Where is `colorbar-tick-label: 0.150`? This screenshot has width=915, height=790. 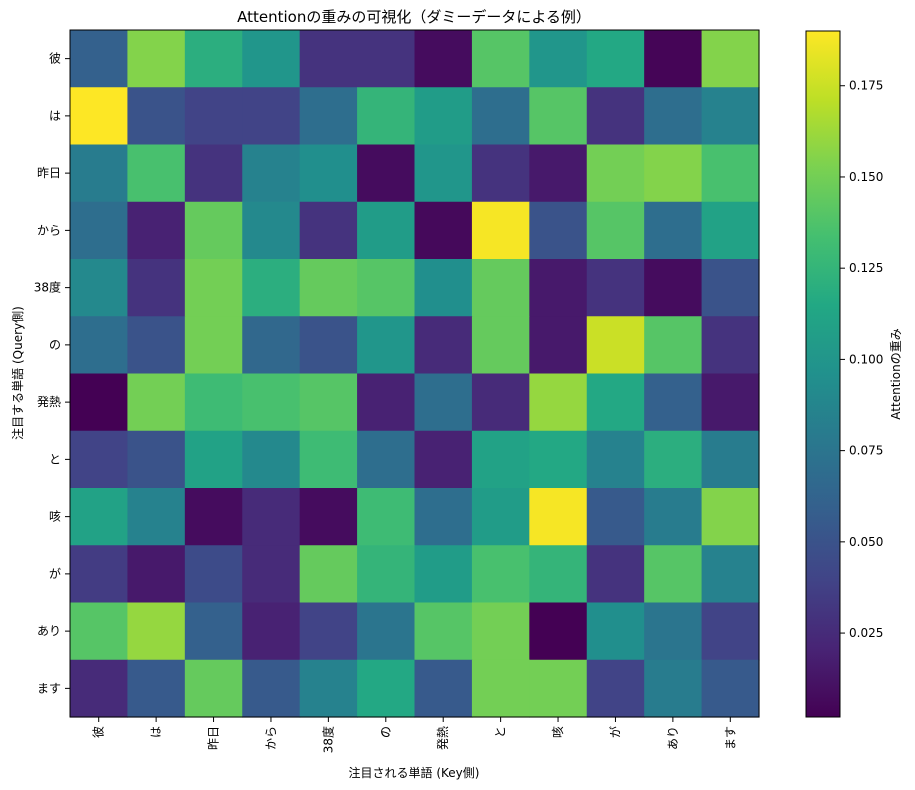 colorbar-tick-label: 0.150 is located at coordinates (866, 177).